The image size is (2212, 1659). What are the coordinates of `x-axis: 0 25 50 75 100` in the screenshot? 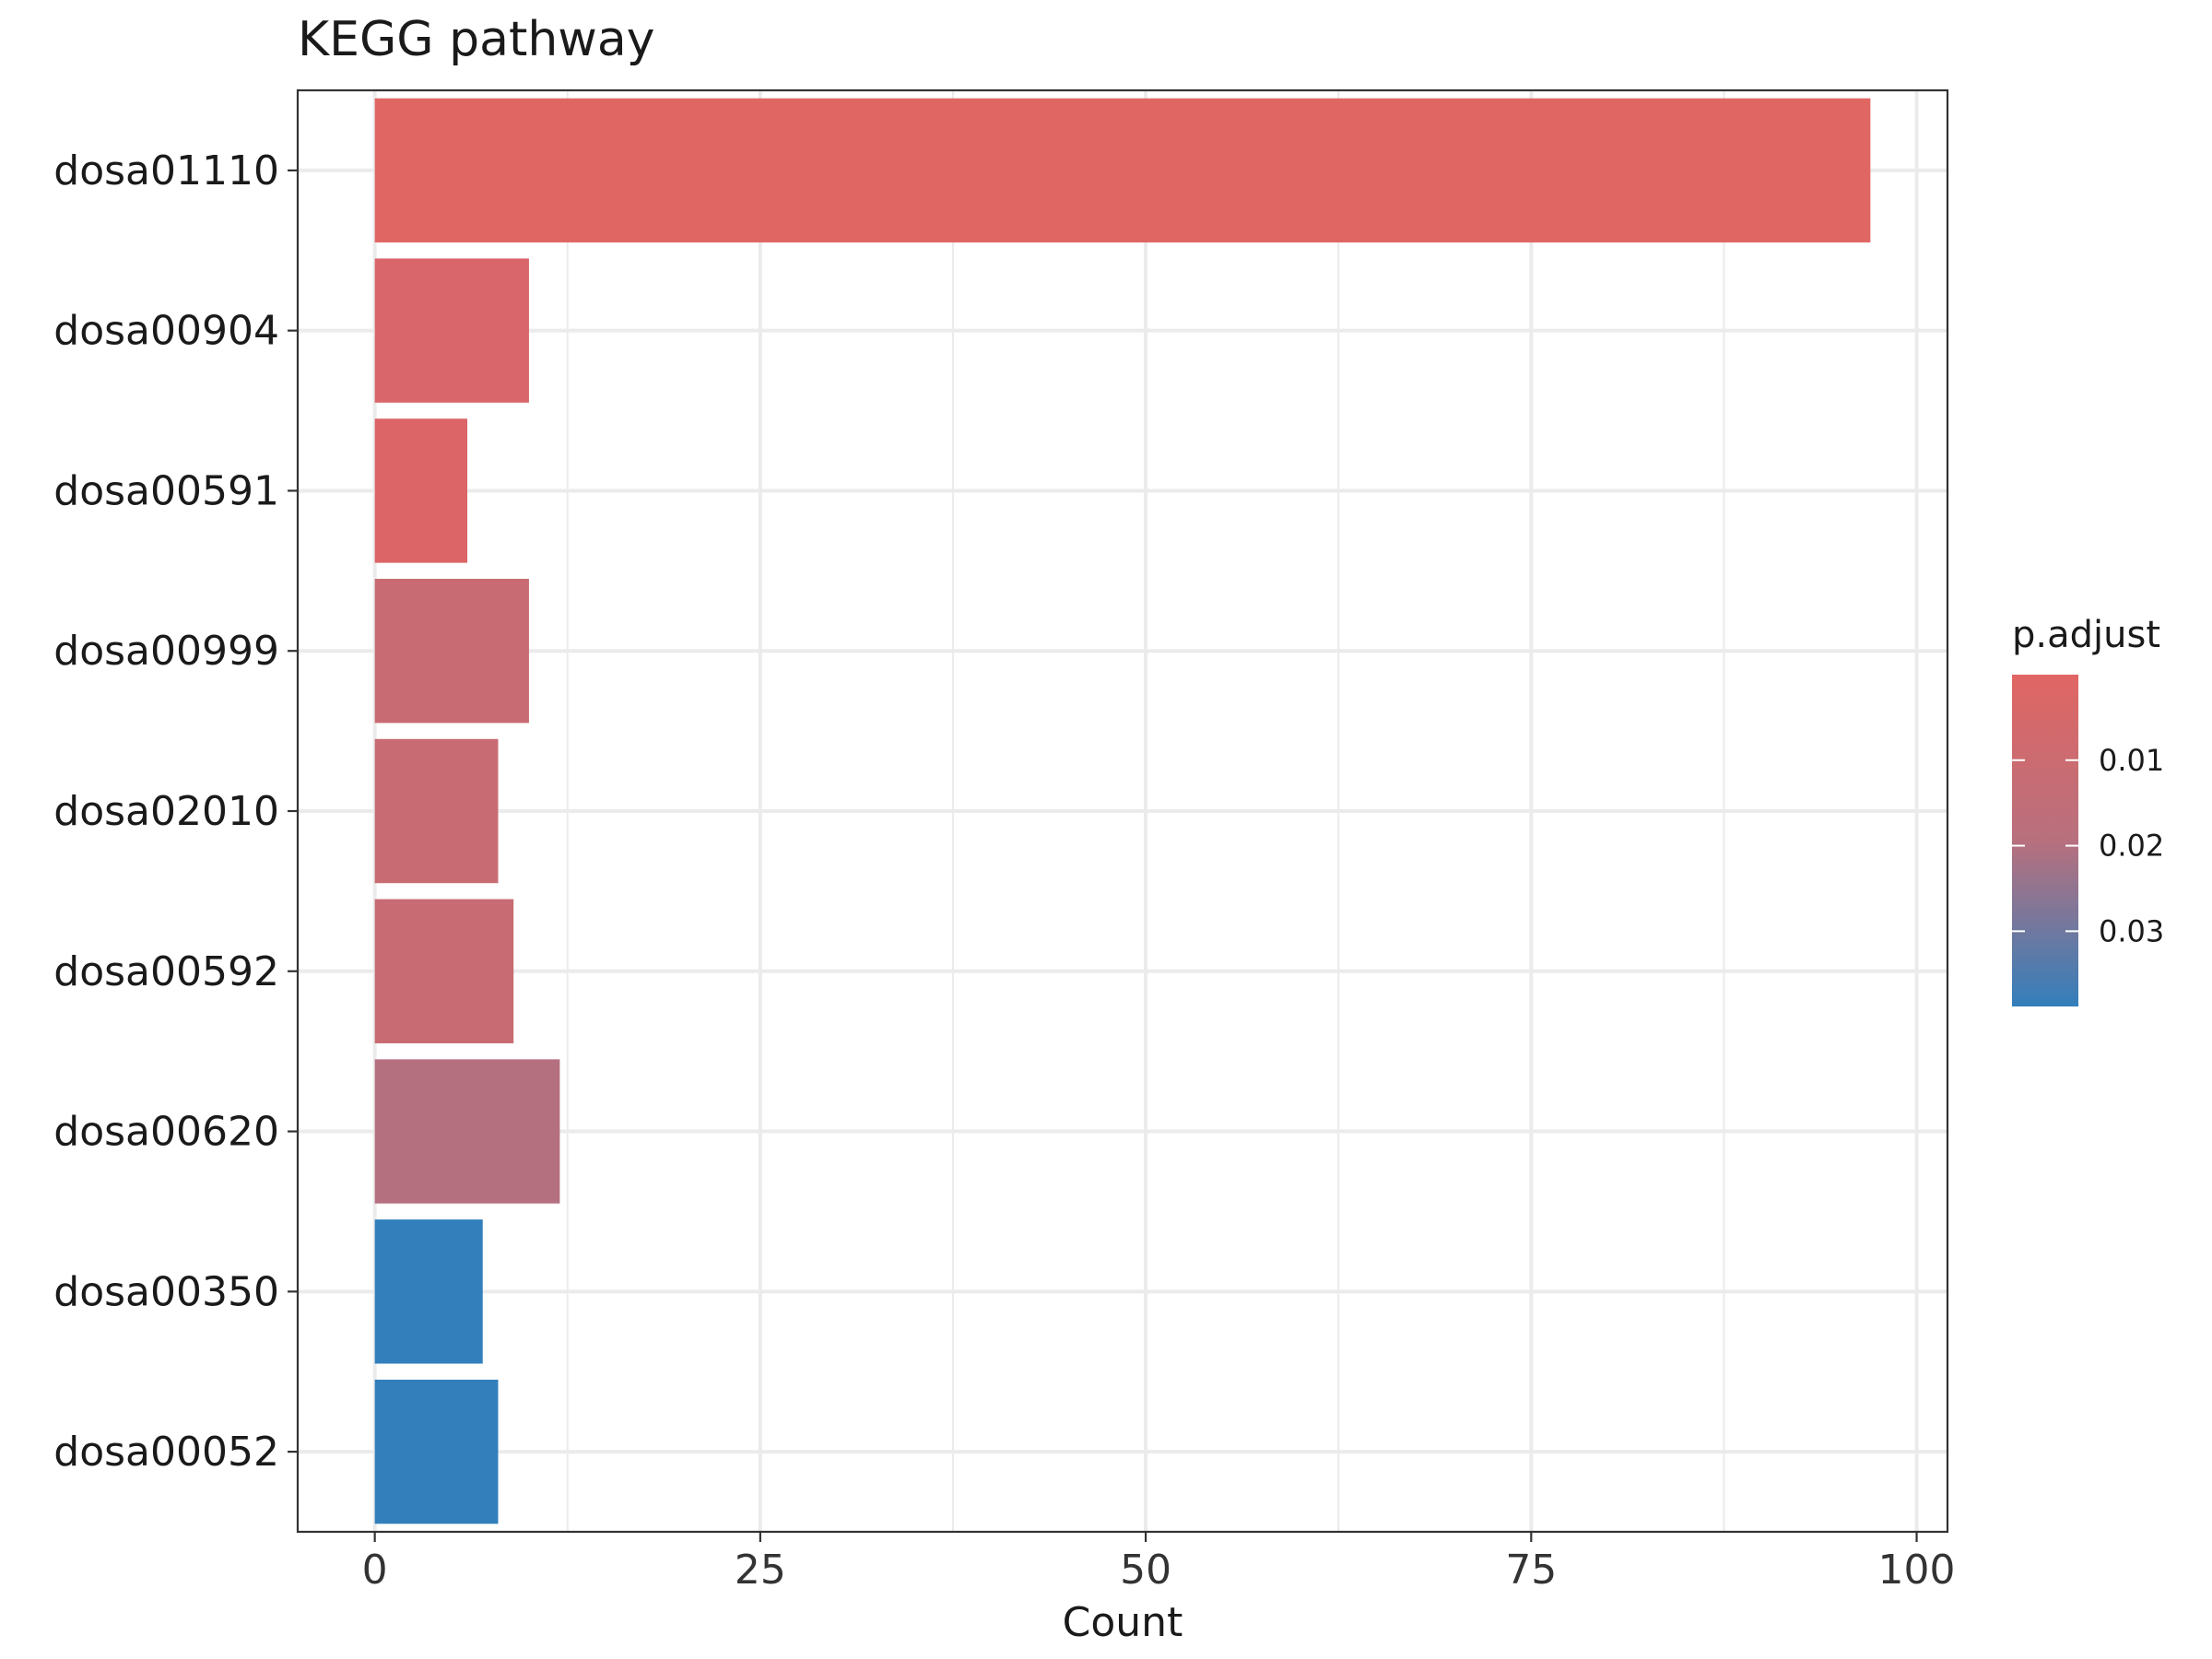 It's located at (1159, 1563).